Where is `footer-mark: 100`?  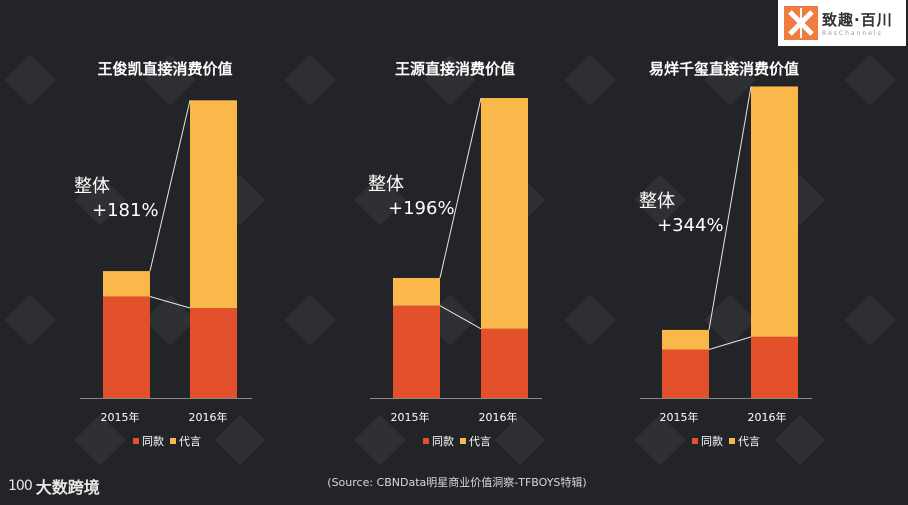 footer-mark: 100 is located at coordinates (20, 486).